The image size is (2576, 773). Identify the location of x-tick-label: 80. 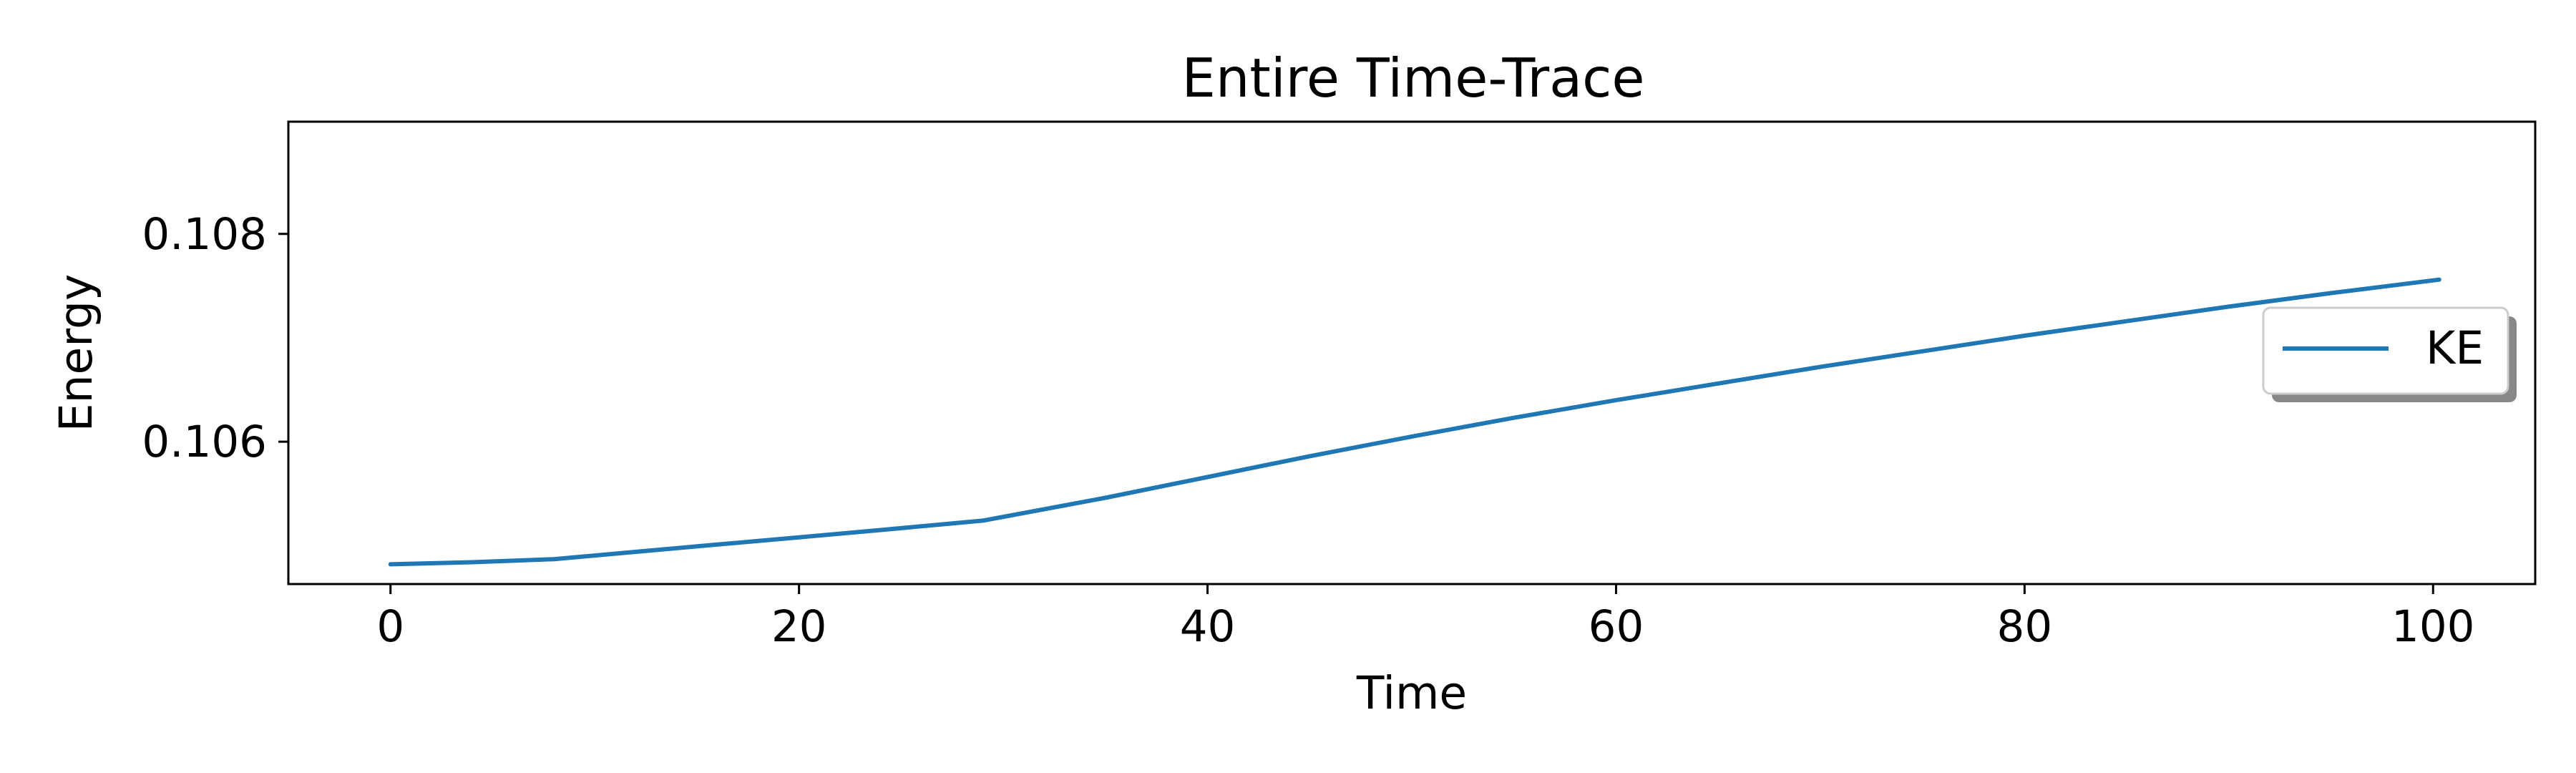
(2025, 626).